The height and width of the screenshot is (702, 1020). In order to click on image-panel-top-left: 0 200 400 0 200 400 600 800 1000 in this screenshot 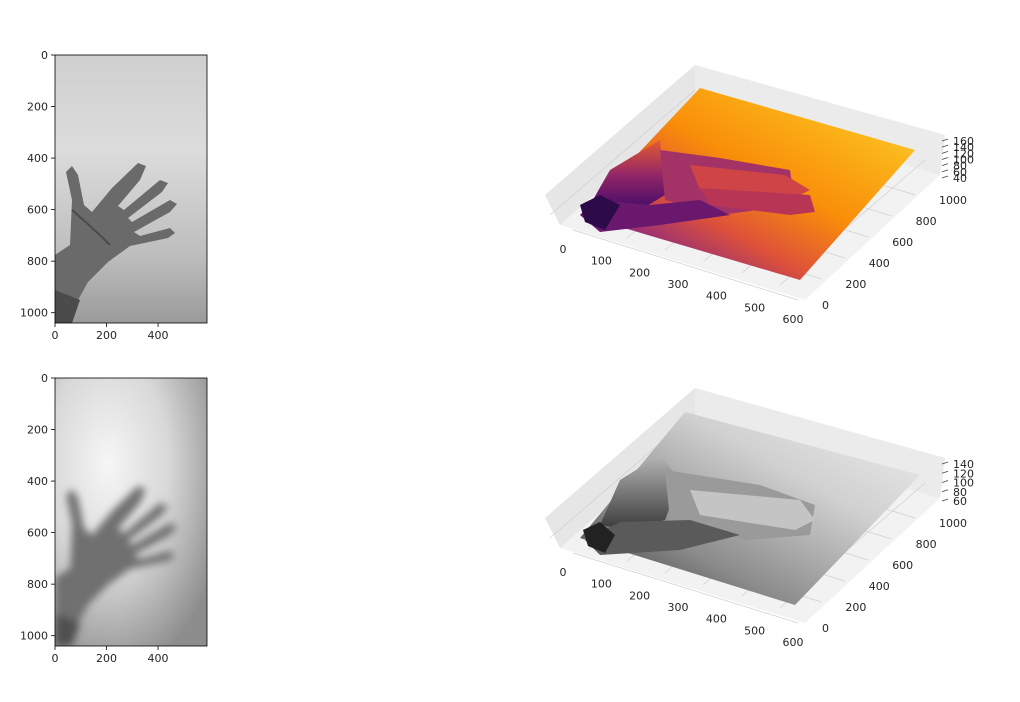, I will do `click(114, 195)`.